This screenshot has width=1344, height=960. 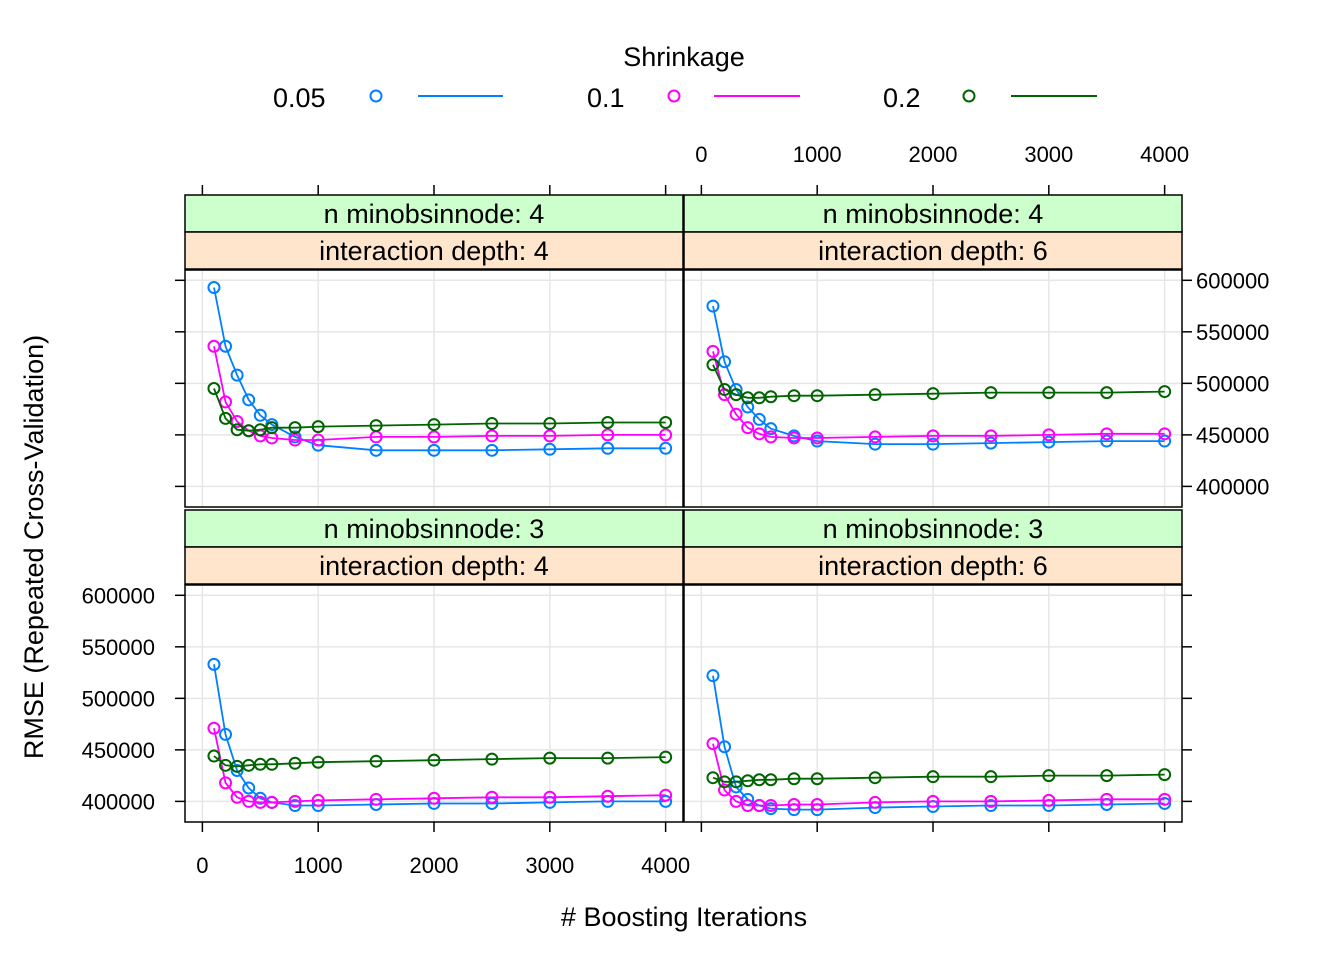 What do you see at coordinates (684, 57) in the screenshot?
I see `legend-title: Shrinkage` at bounding box center [684, 57].